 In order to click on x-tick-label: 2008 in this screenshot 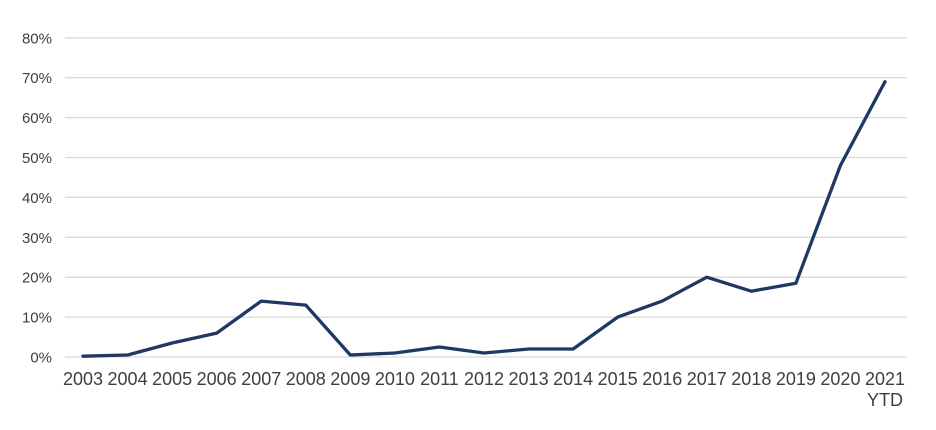, I will do `click(306, 379)`.